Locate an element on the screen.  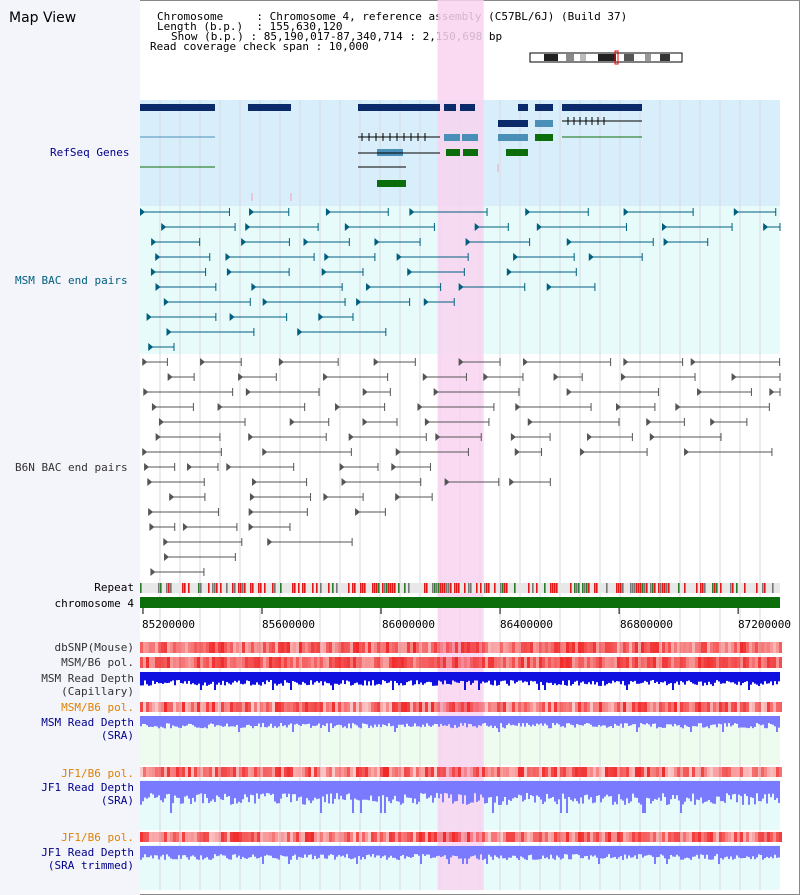
track-label-dbsnp: dbSNP(Mouse) is located at coordinates (94, 647).